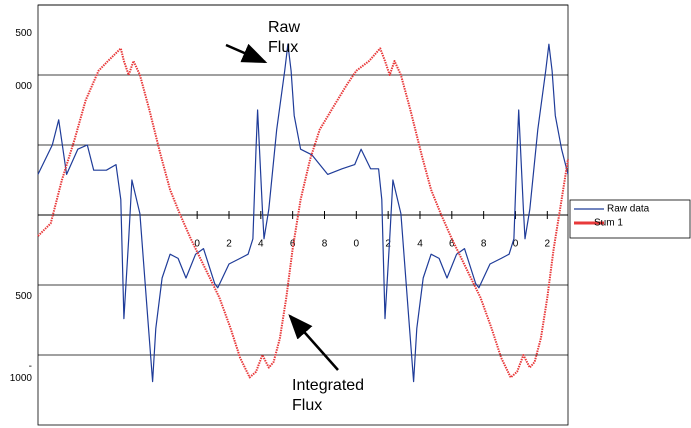 This screenshot has height=428, width=691. Describe the element at coordinates (628, 209) in the screenshot. I see `legend-label: Raw data` at that location.